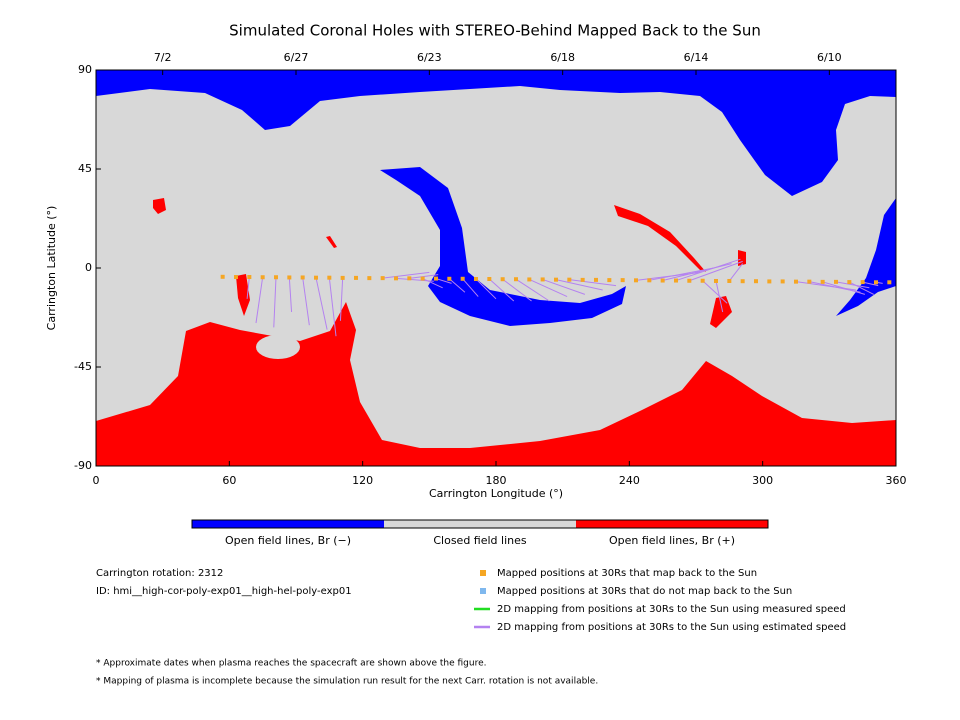 This screenshot has width=960, height=720. What do you see at coordinates (85, 168) in the screenshot?
I see `y-tick-label: 45` at bounding box center [85, 168].